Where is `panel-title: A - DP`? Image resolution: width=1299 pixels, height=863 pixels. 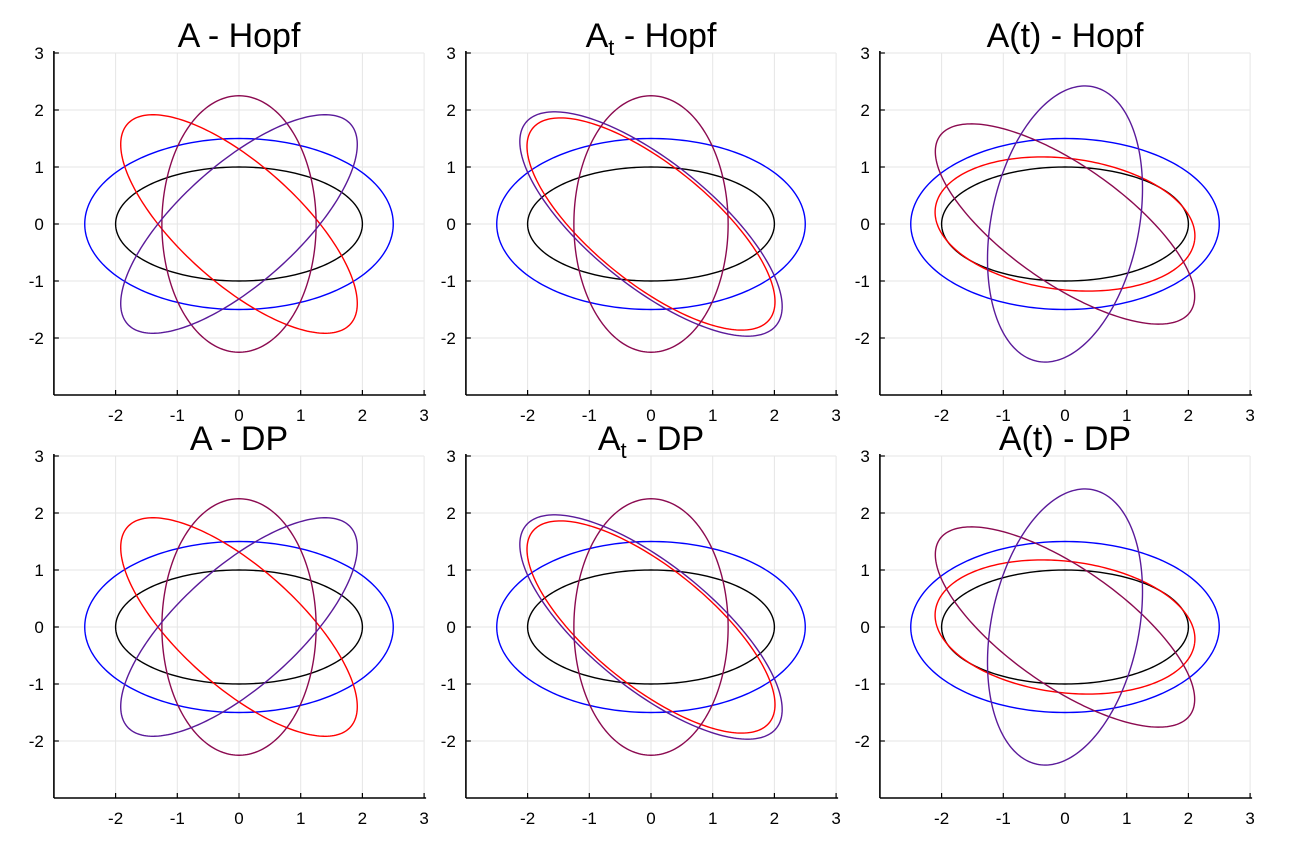
panel-title: A - DP is located at coordinates (239, 439).